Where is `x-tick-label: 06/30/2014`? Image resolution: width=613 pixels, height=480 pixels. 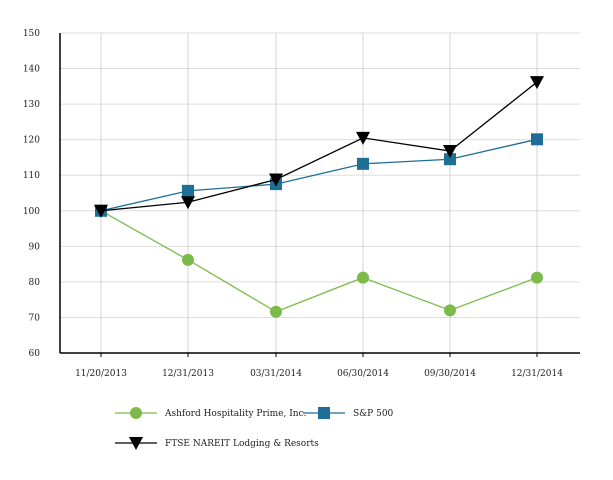 x-tick-label: 06/30/2014 is located at coordinates (363, 374).